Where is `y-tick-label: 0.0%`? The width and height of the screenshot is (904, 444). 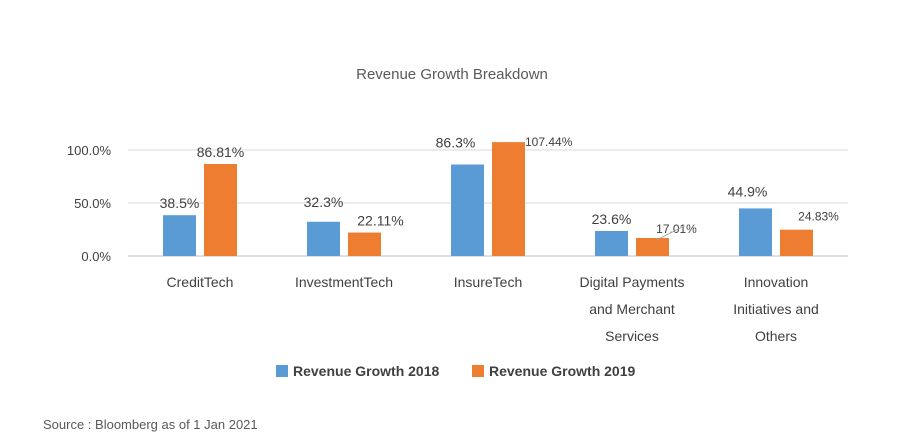 y-tick-label: 0.0% is located at coordinates (96, 256).